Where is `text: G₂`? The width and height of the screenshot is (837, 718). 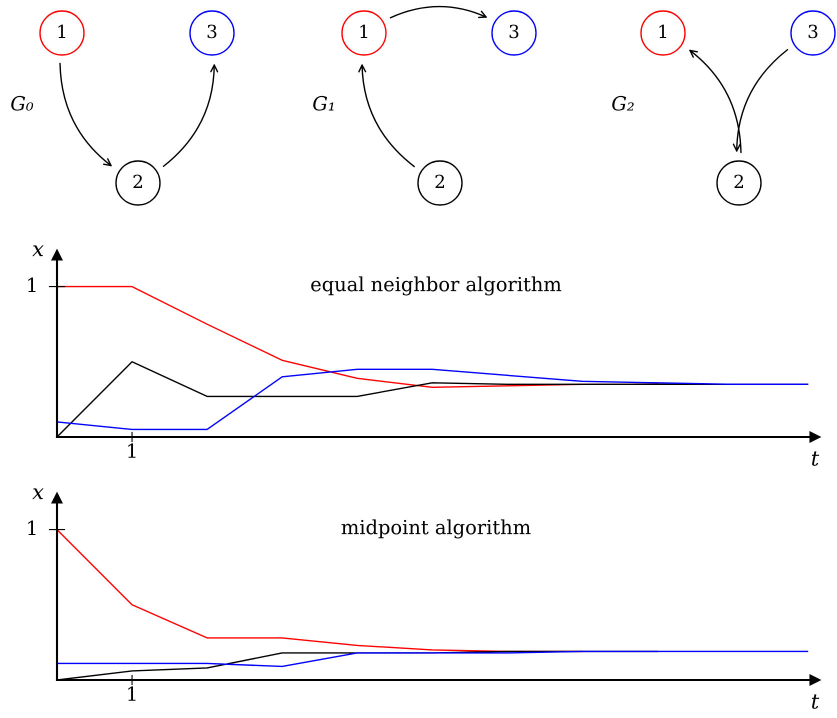 text: G₂ is located at coordinates (623, 103).